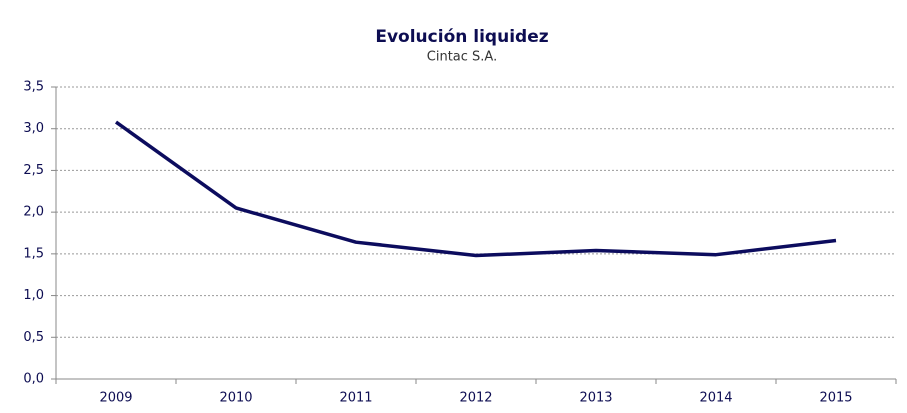 This screenshot has width=907, height=413. I want to click on y-tick-label: 2,0, so click(33, 212).